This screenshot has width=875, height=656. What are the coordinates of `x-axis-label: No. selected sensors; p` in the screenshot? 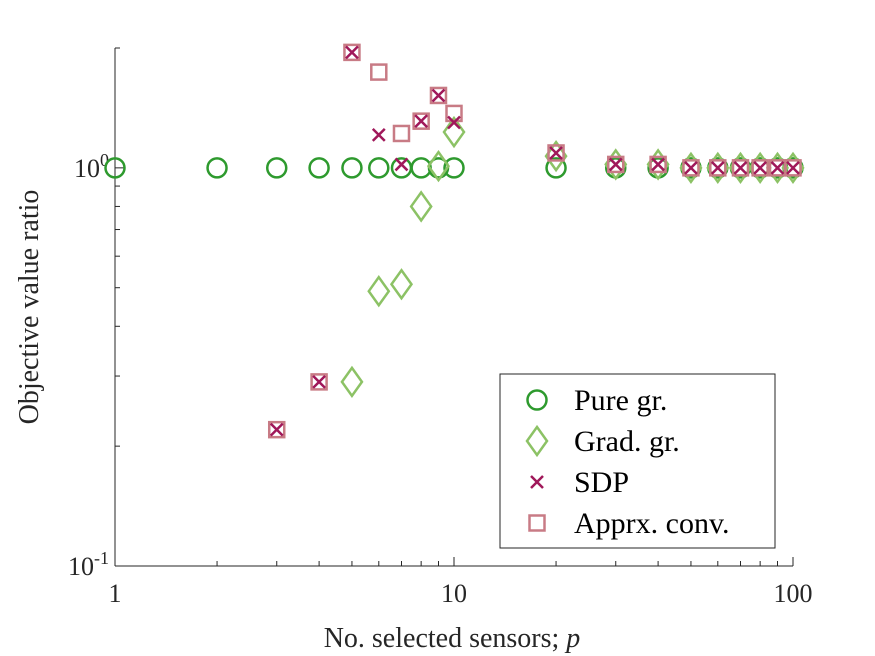 It's located at (452, 638).